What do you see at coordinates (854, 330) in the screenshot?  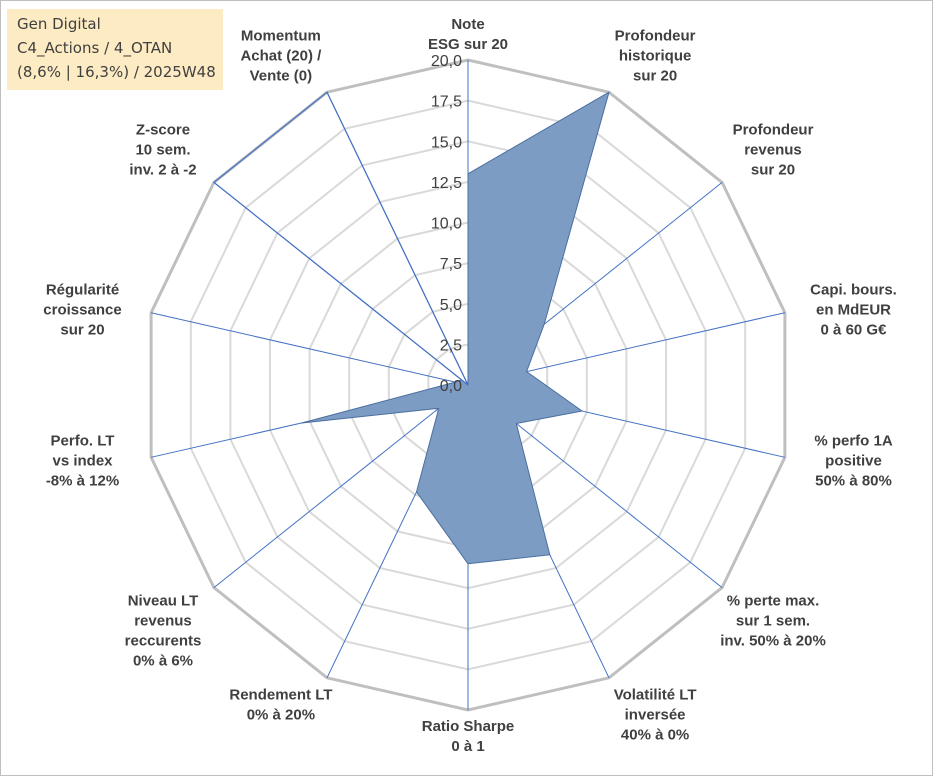 I see `axis-label-line: 0 à 60 G€` at bounding box center [854, 330].